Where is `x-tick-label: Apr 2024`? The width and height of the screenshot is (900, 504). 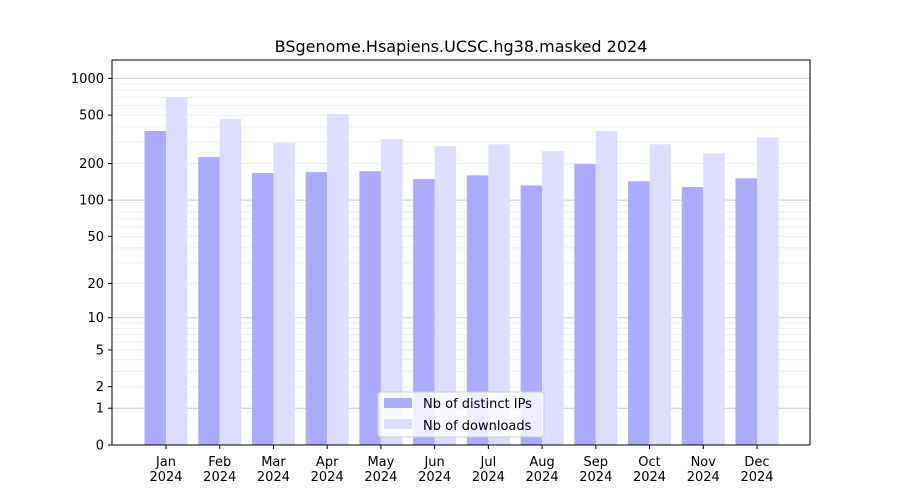 x-tick-label: Apr 2024 is located at coordinates (327, 470).